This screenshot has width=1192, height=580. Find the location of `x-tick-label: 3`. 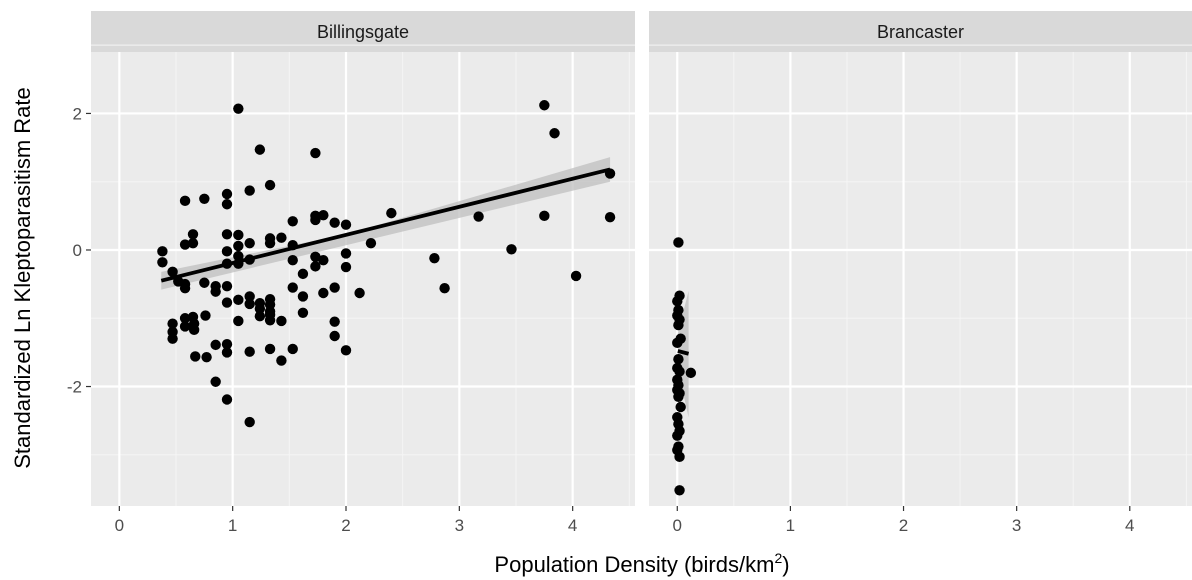

x-tick-label: 3 is located at coordinates (1016, 525).